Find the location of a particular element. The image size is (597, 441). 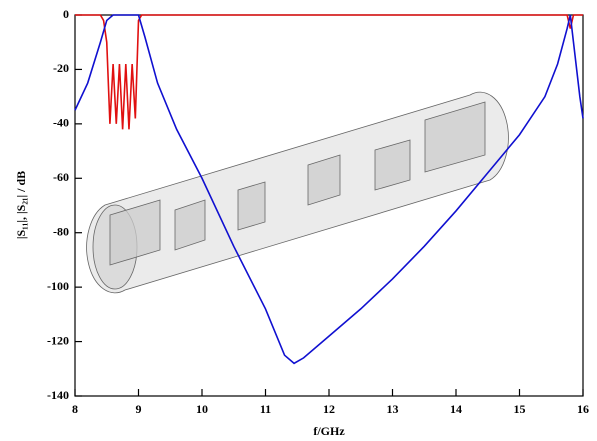

y-axis-label: |S₁₁|, |S₂₁| / dB is located at coordinates (21, 205).